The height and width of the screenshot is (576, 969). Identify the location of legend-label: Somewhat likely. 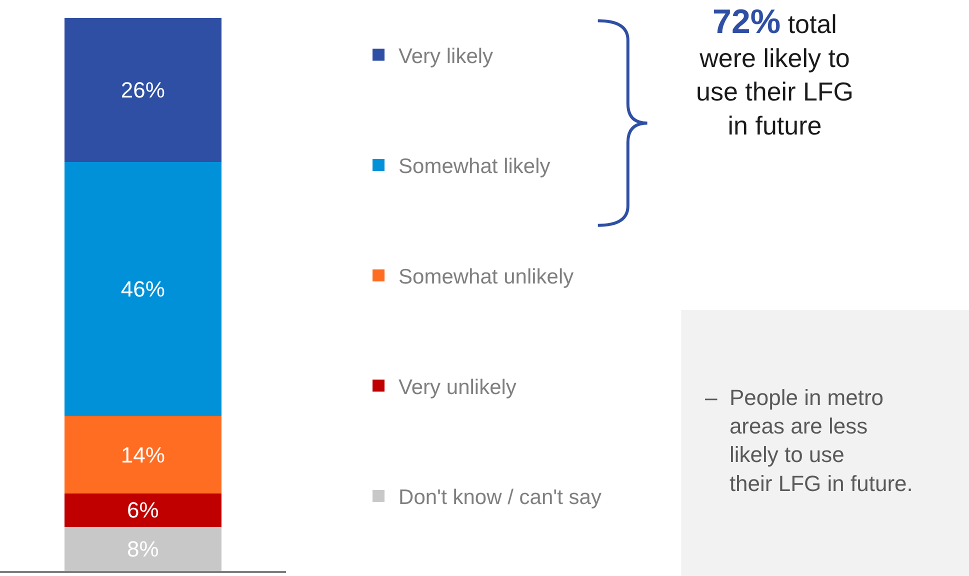
(474, 166).